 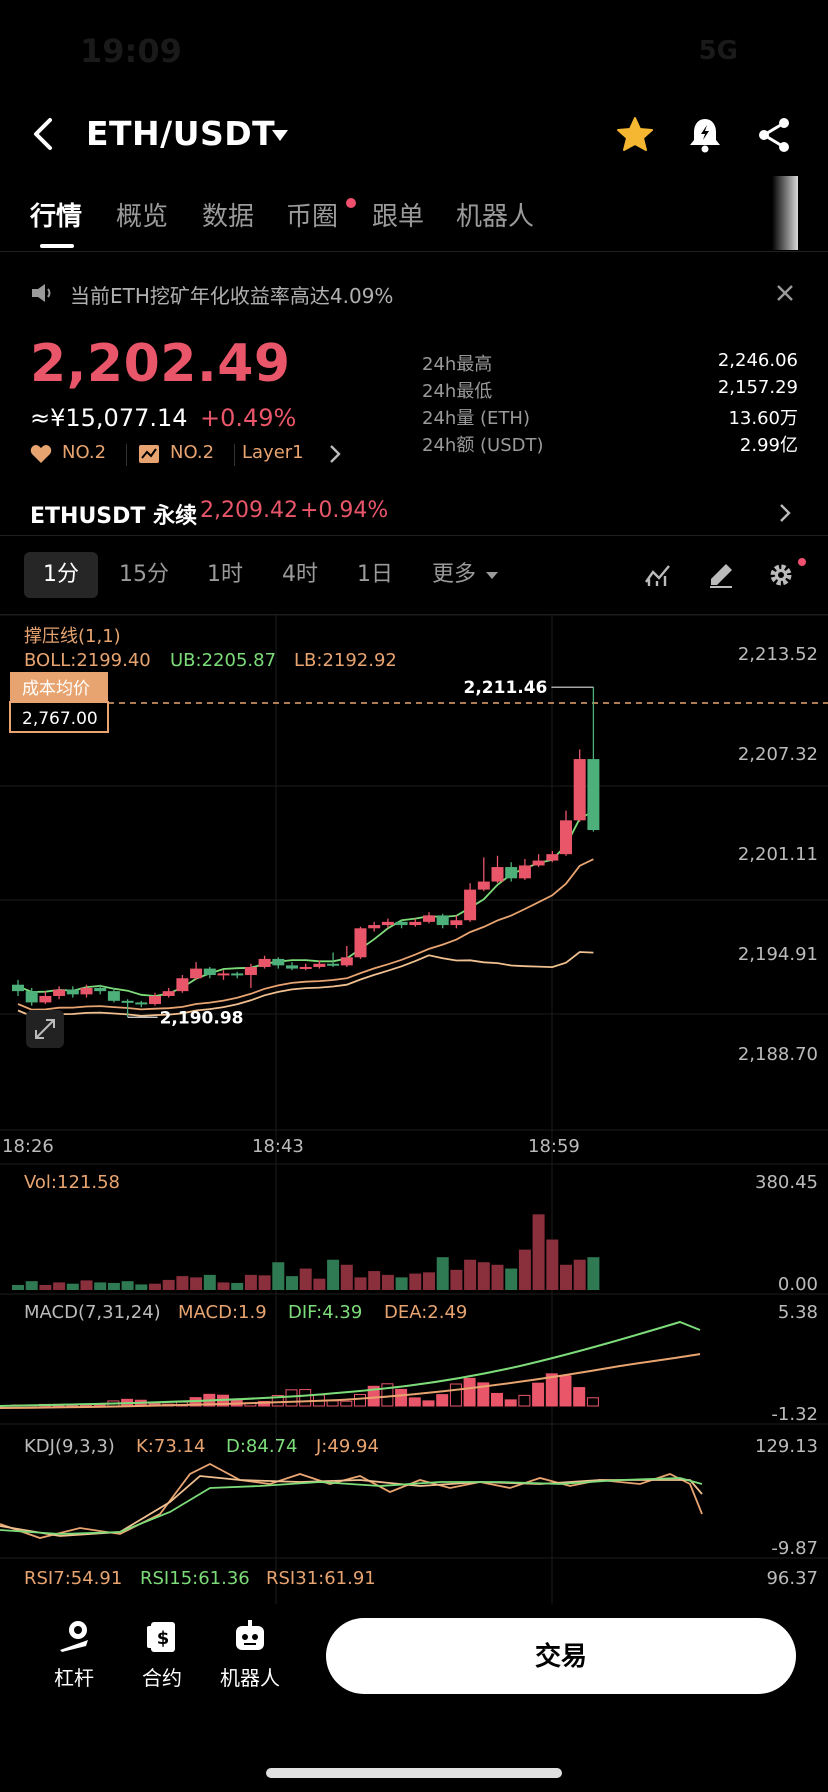 I want to click on price-tick: 2,194.91, so click(x=778, y=954).